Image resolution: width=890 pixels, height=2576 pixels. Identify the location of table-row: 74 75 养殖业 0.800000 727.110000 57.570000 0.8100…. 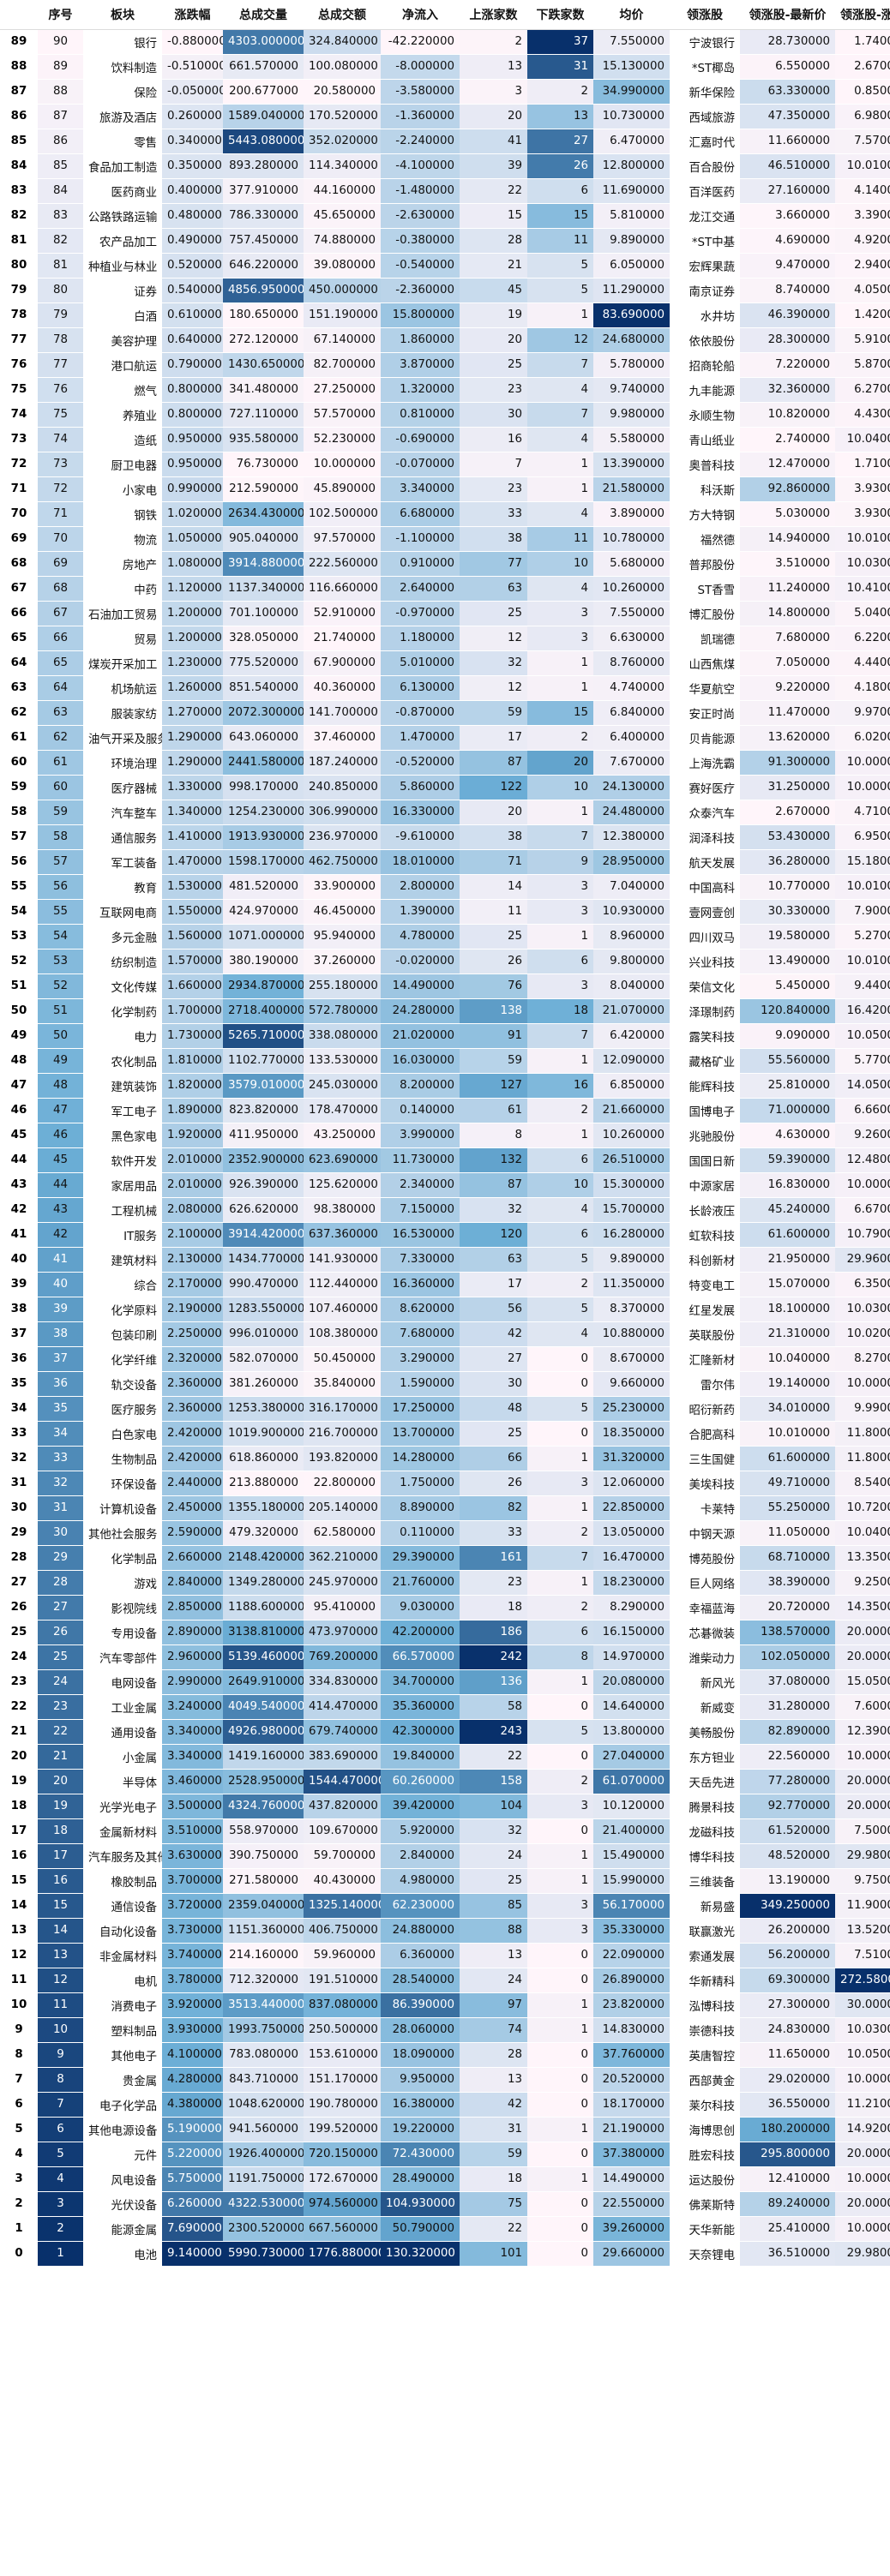
(445, 415).